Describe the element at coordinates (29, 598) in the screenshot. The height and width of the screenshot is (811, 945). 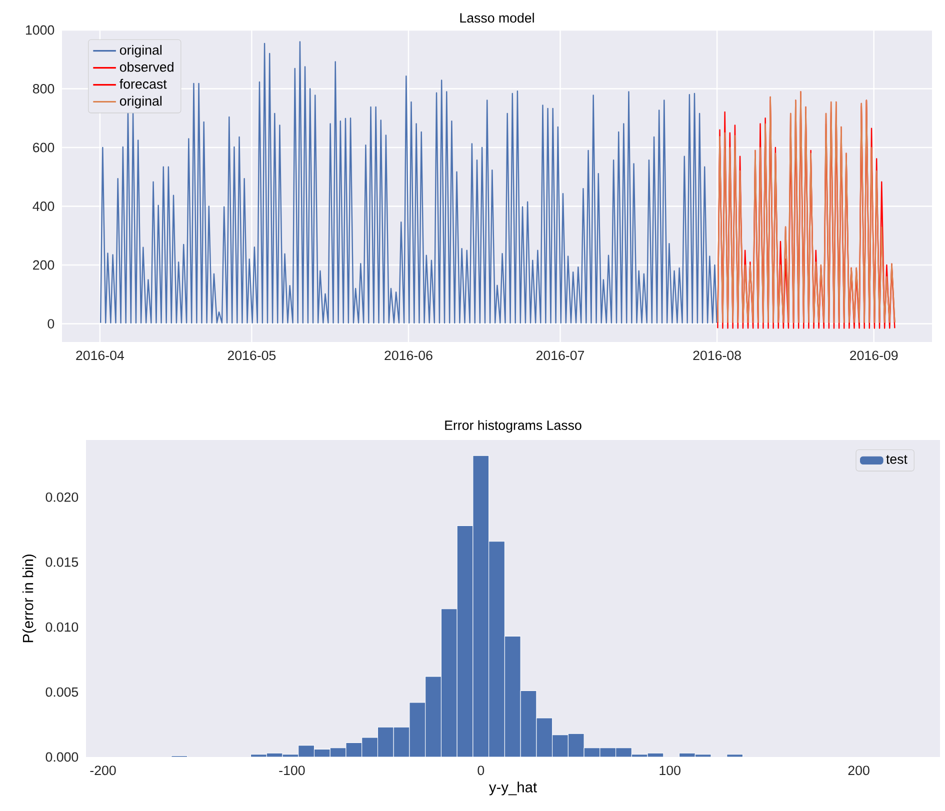
I see `y-axis-title: P(error in bin)` at that location.